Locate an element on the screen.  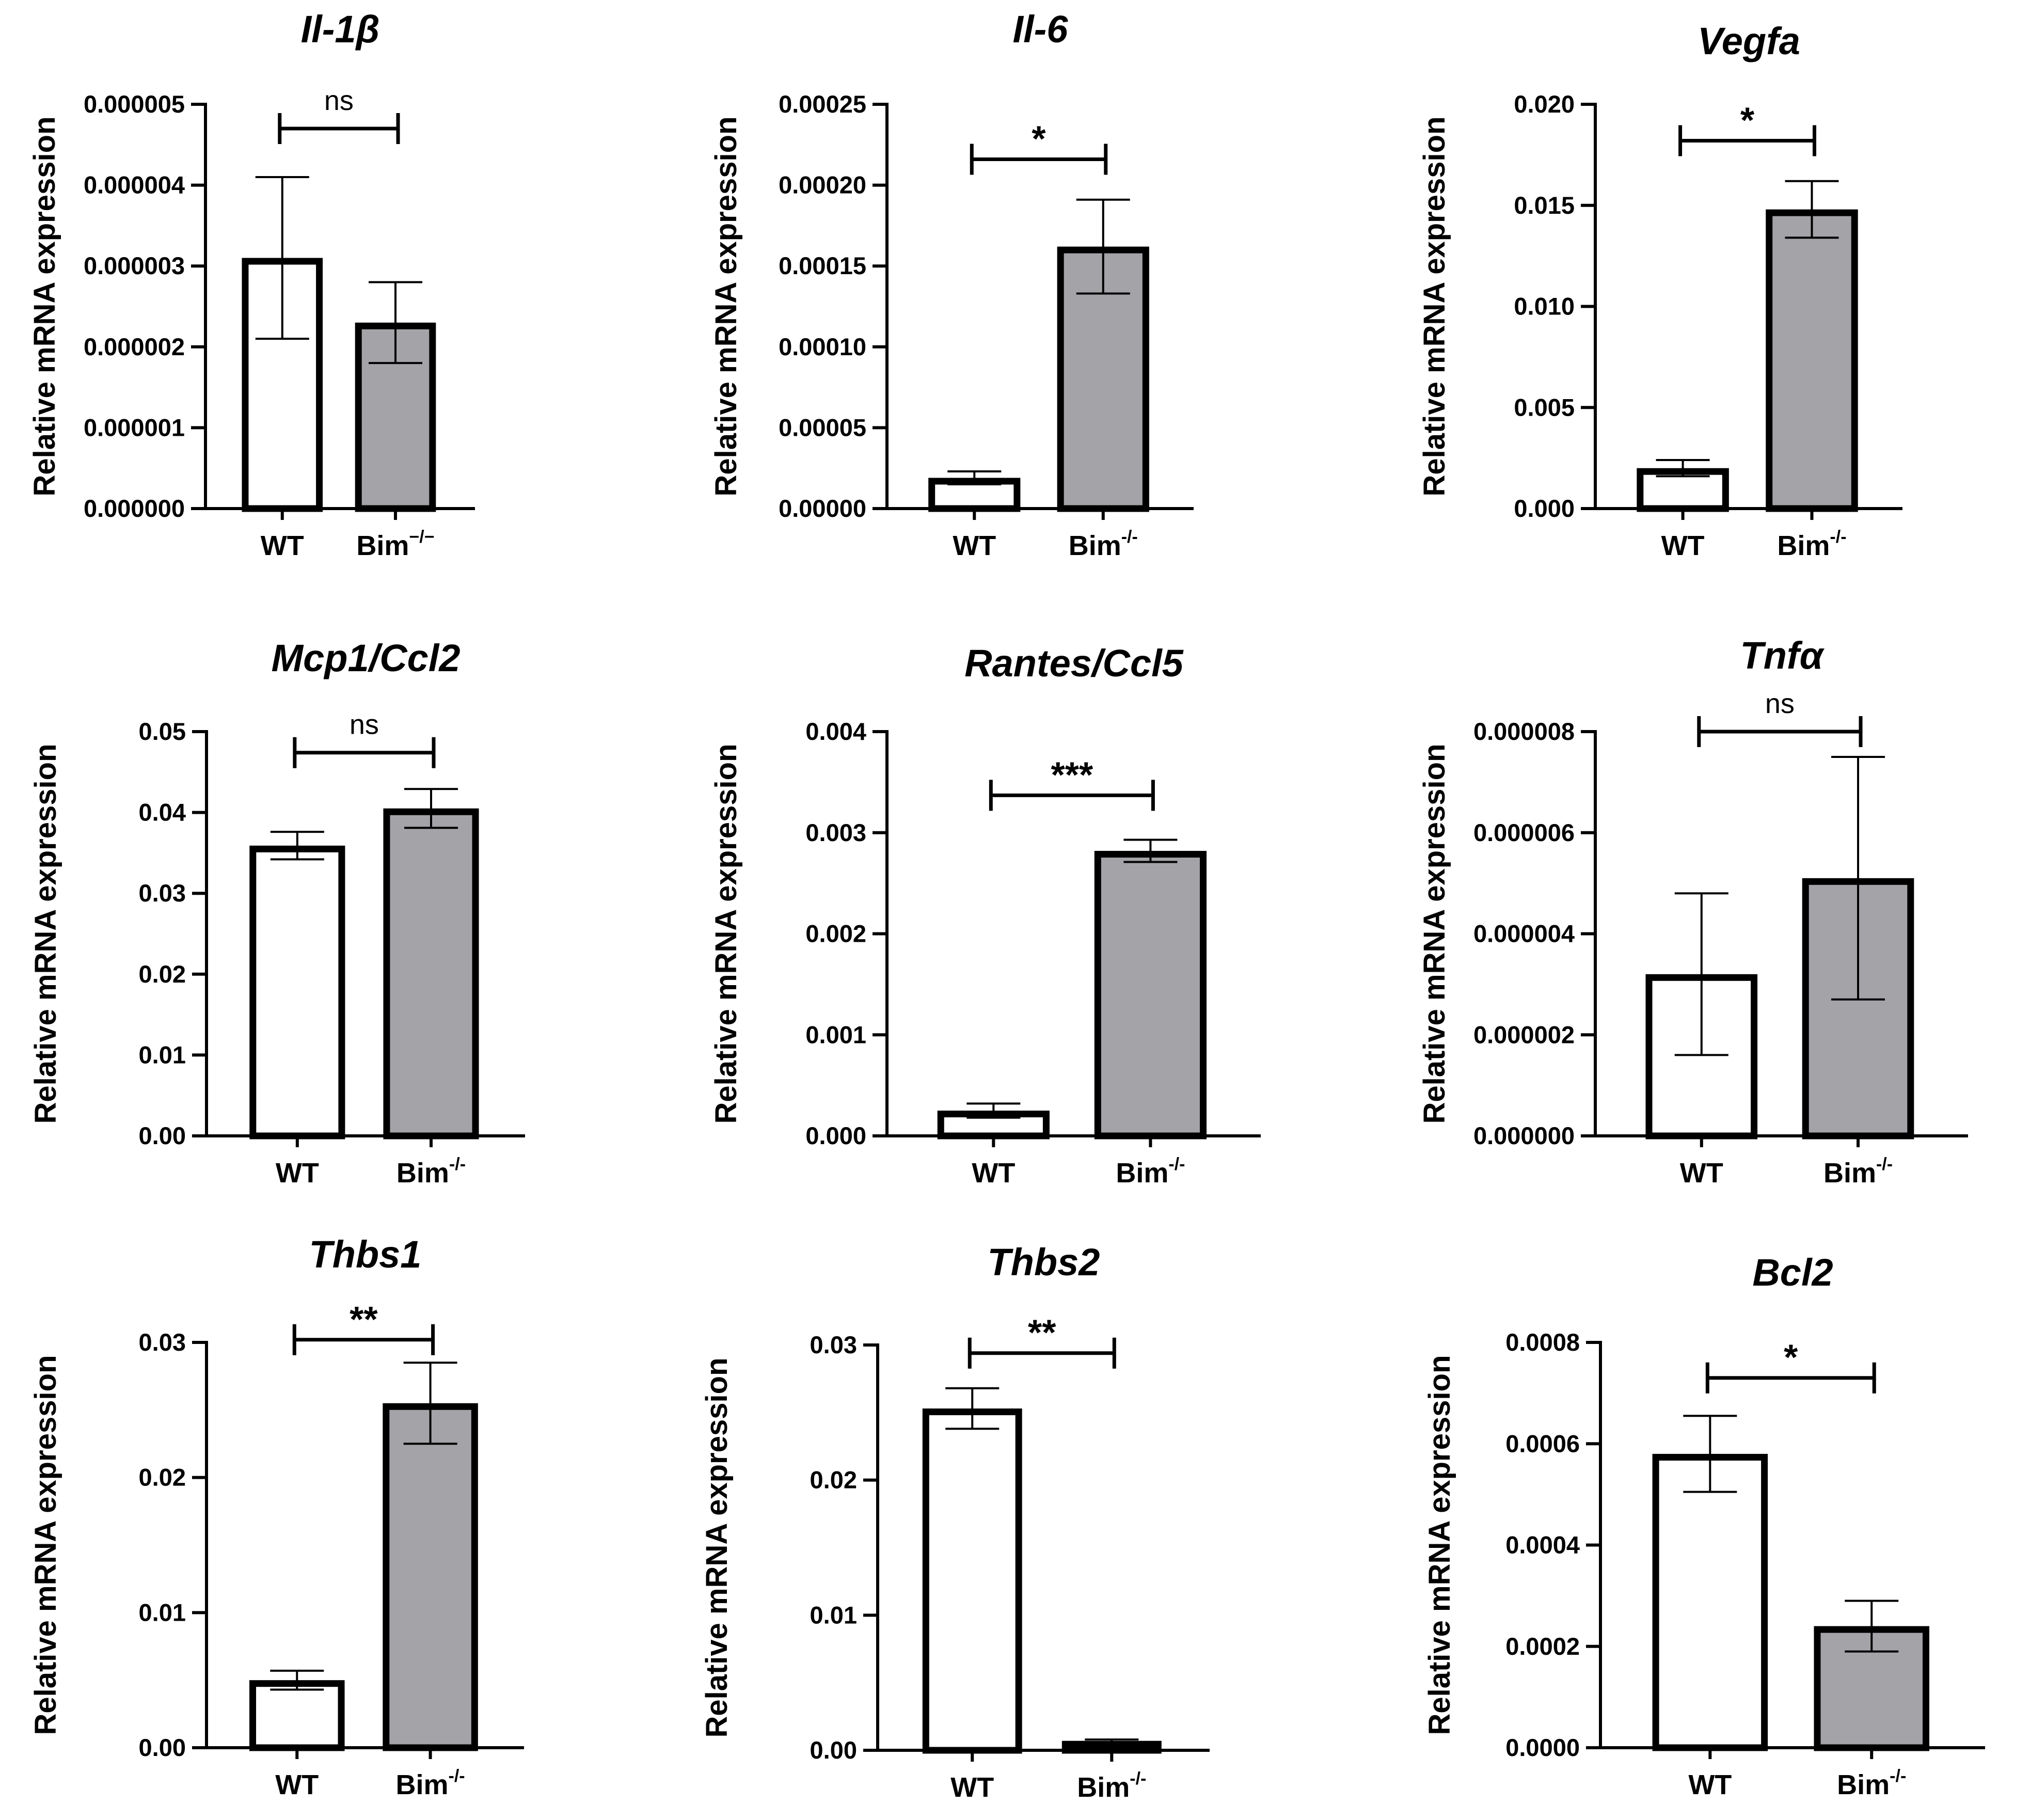
y-tick-label: 0.015 is located at coordinates (1544, 205).